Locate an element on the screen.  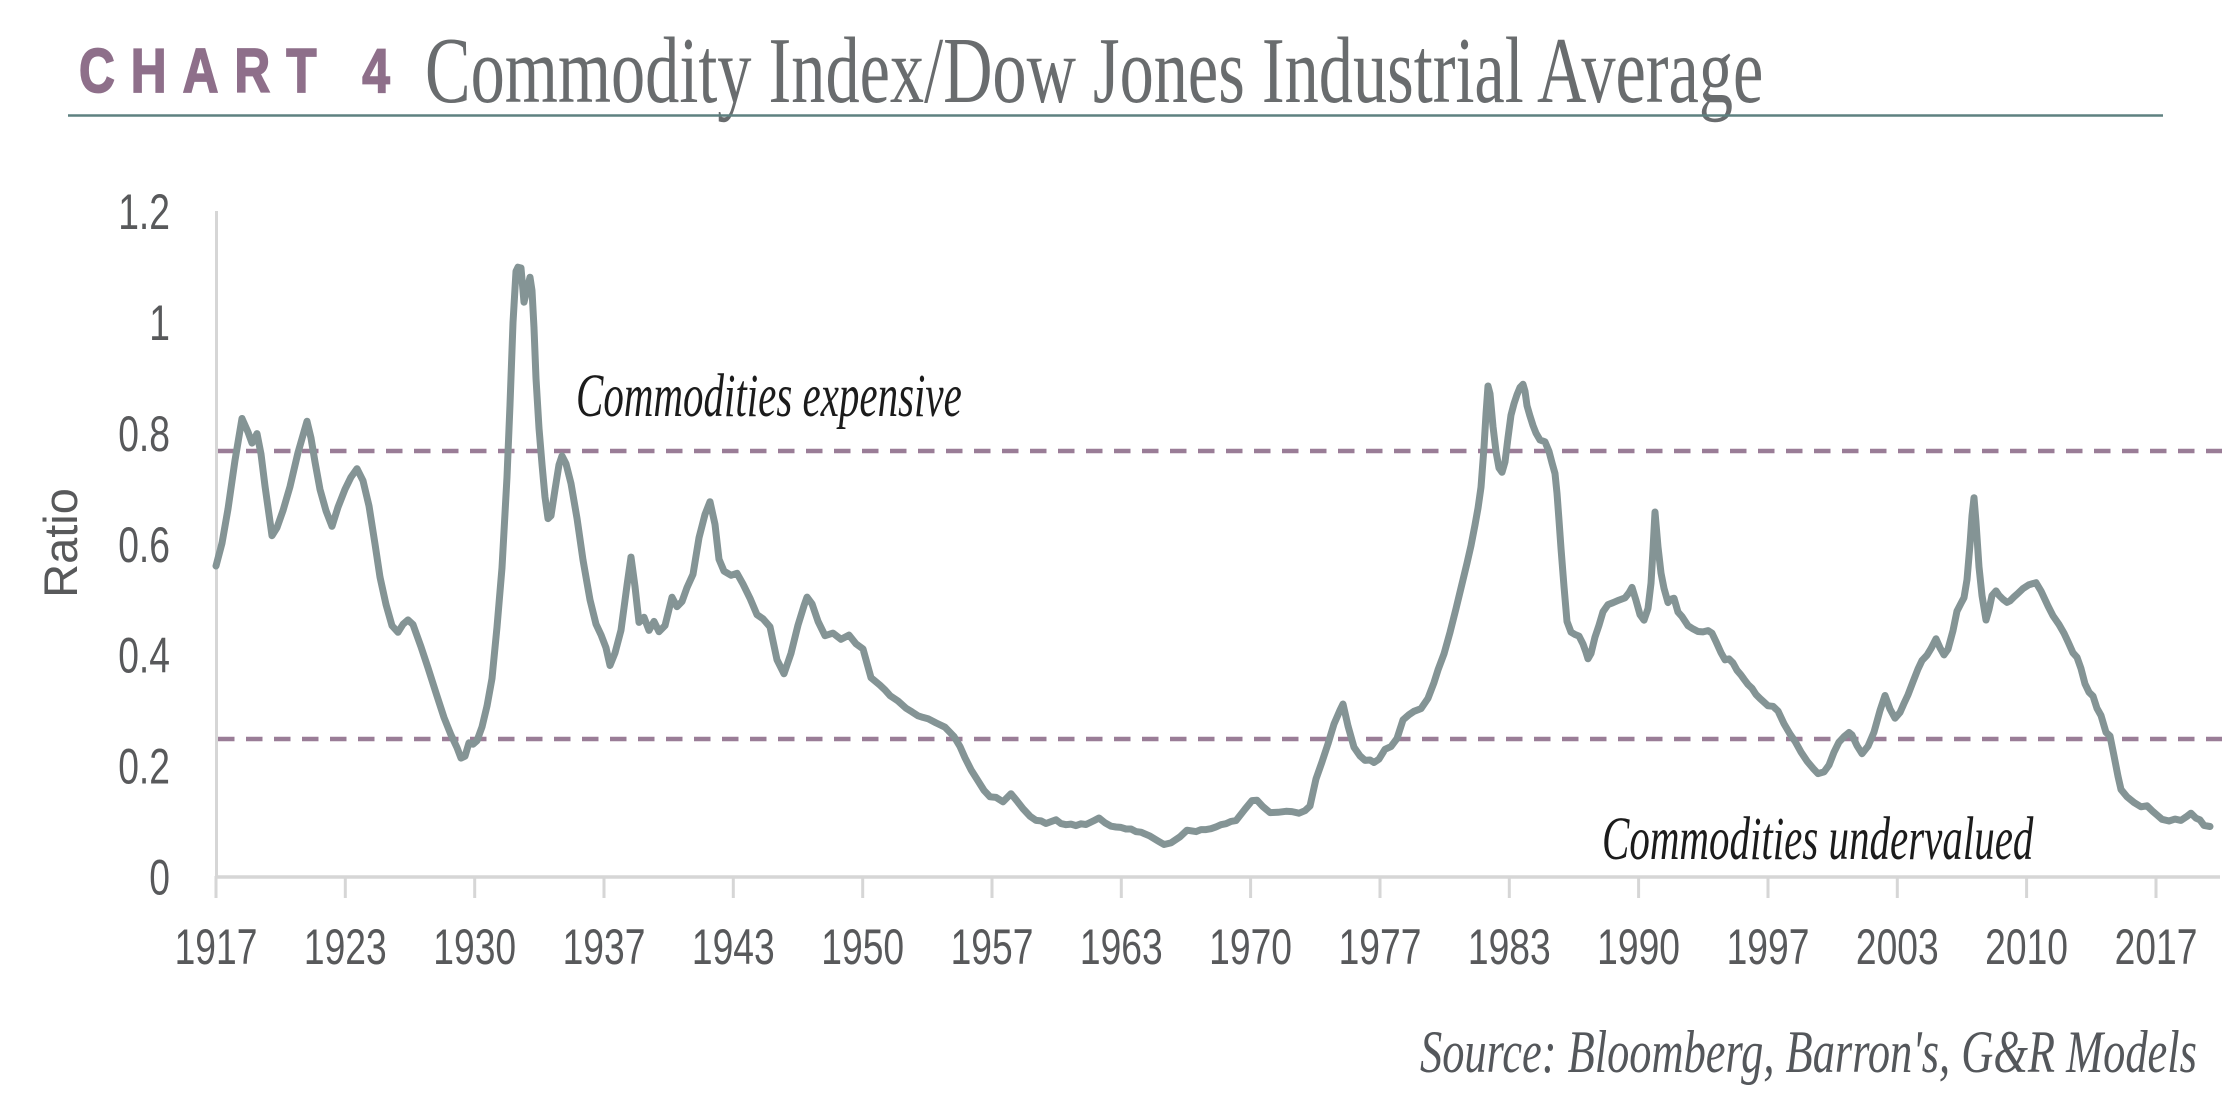
svg-text: 0.4 is located at coordinates (144, 656).